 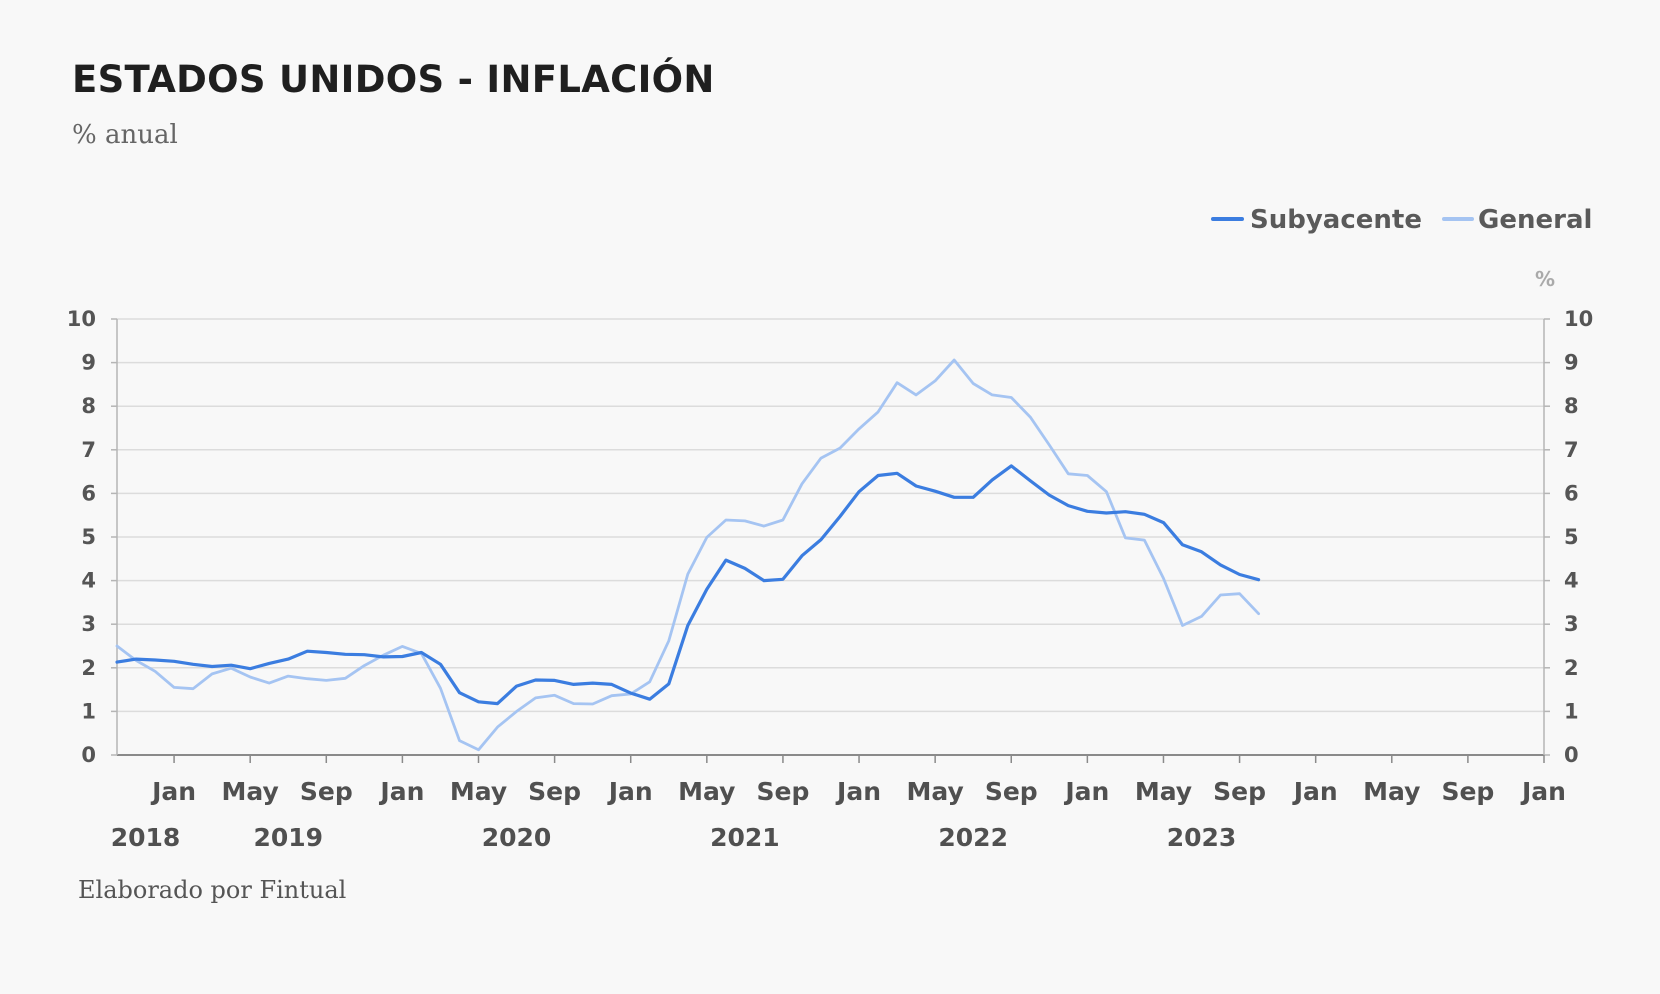 What do you see at coordinates (88, 581) in the screenshot?
I see `y-tick-label-left: 4` at bounding box center [88, 581].